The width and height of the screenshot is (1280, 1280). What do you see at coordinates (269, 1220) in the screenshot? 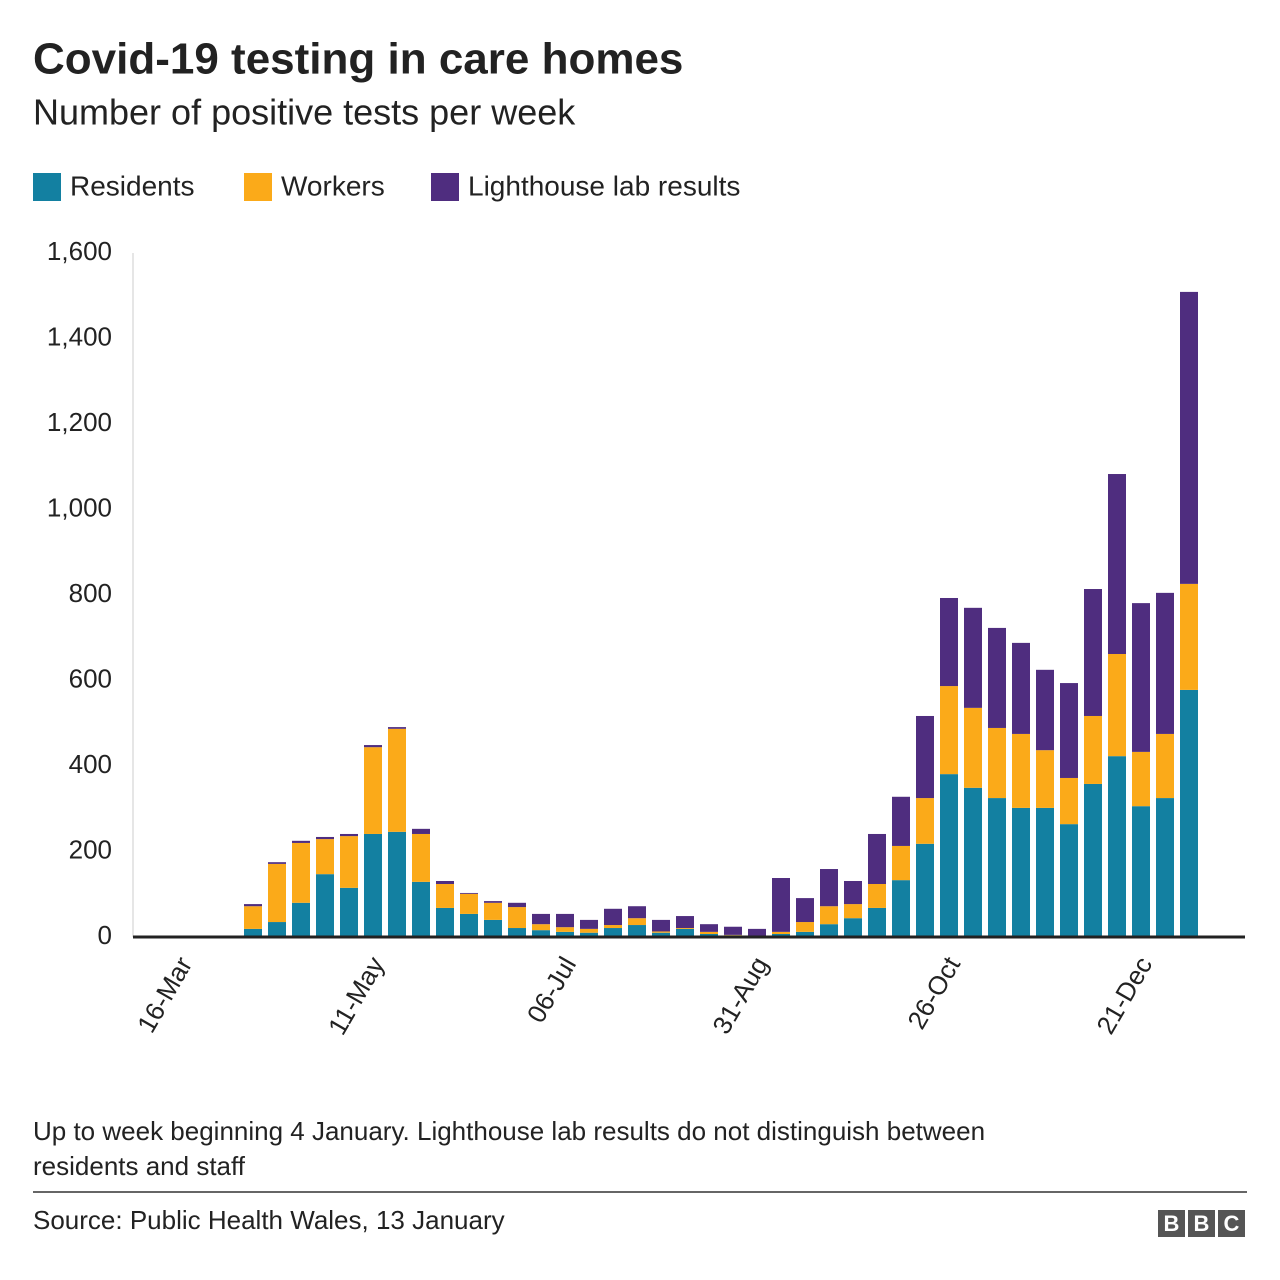
I see `source: Source: Public Health Wales, 13 January` at bounding box center [269, 1220].